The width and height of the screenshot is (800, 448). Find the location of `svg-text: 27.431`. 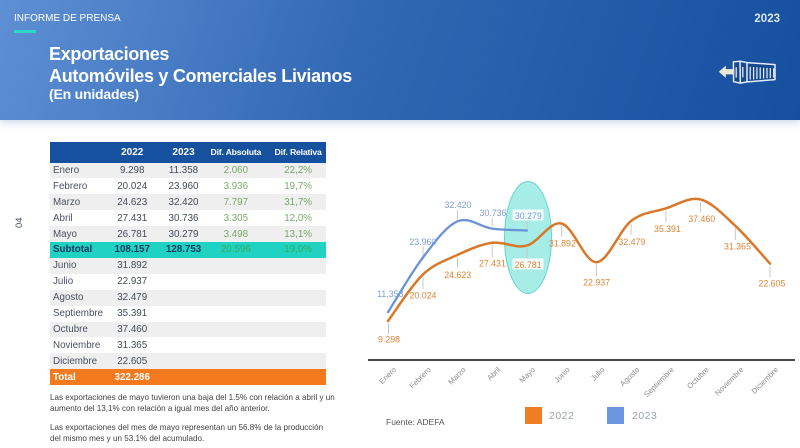

svg-text: 27.431 is located at coordinates (492, 264).